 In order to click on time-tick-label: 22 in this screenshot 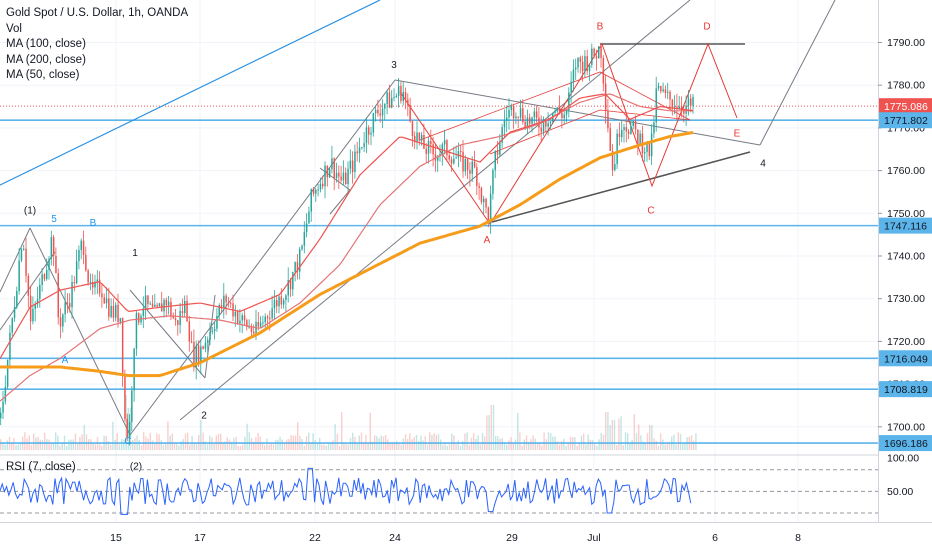, I will do `click(315, 538)`.